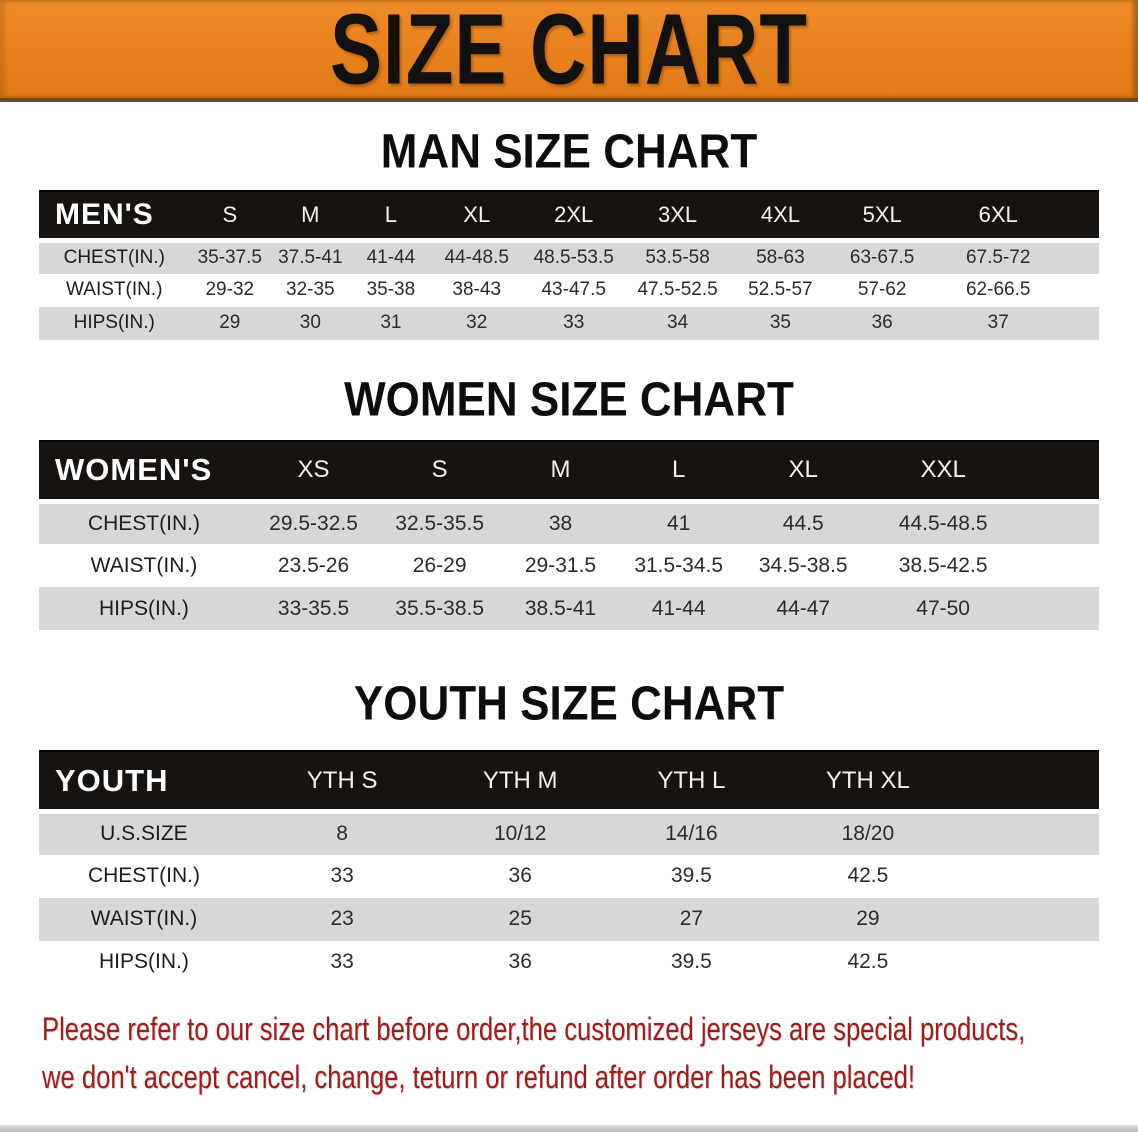 The image size is (1138, 1132). Describe the element at coordinates (569, 1128) in the screenshot. I see `bottom-edge-strip` at that location.